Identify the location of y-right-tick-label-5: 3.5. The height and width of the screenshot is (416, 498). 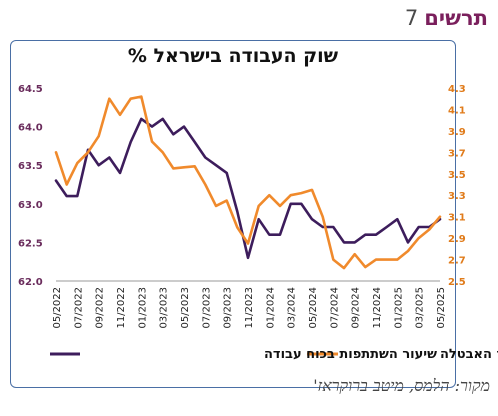
(457, 175).